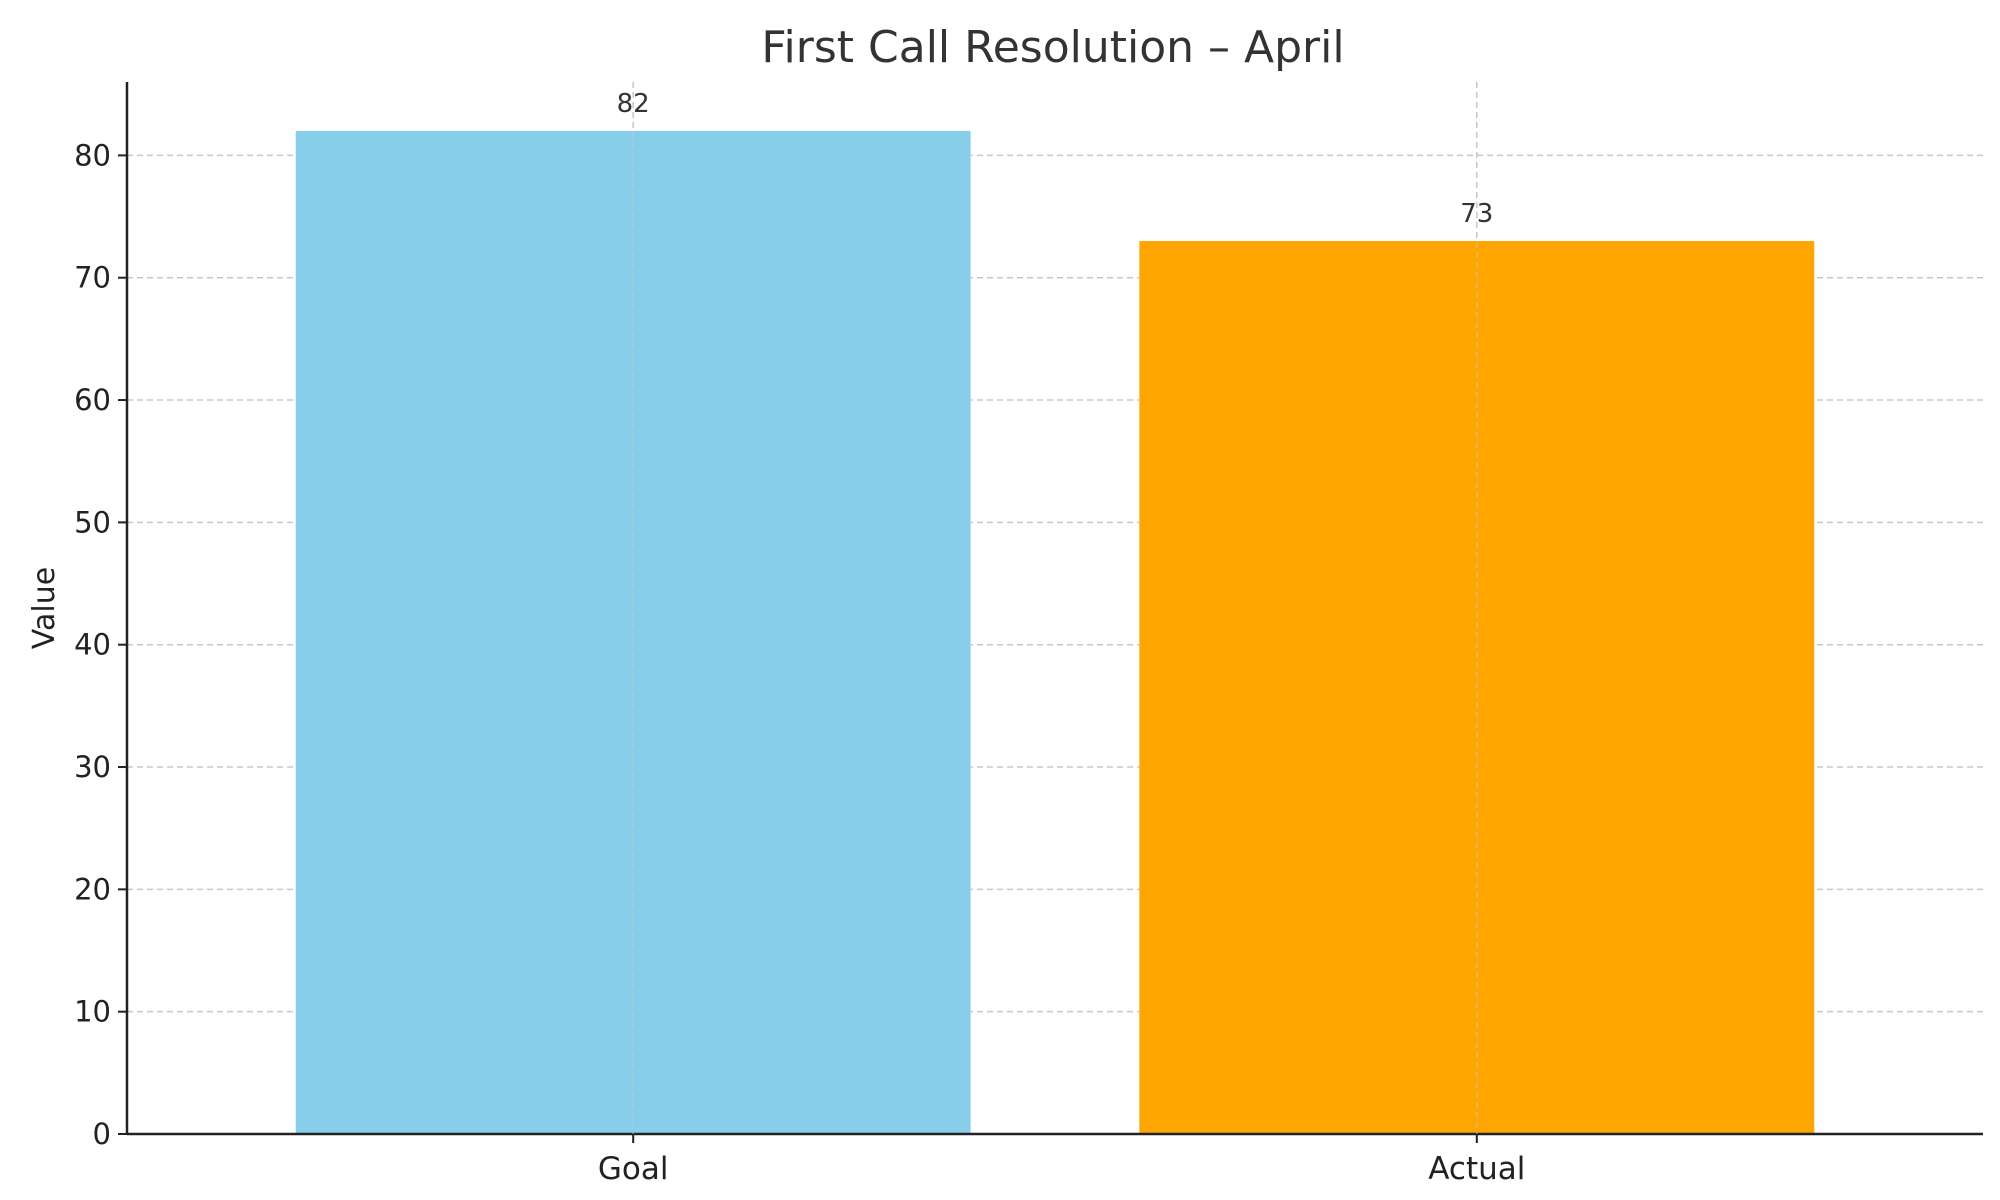 The image size is (2000, 1200). What do you see at coordinates (92, 645) in the screenshot?
I see `y-tick-label: 40` at bounding box center [92, 645].